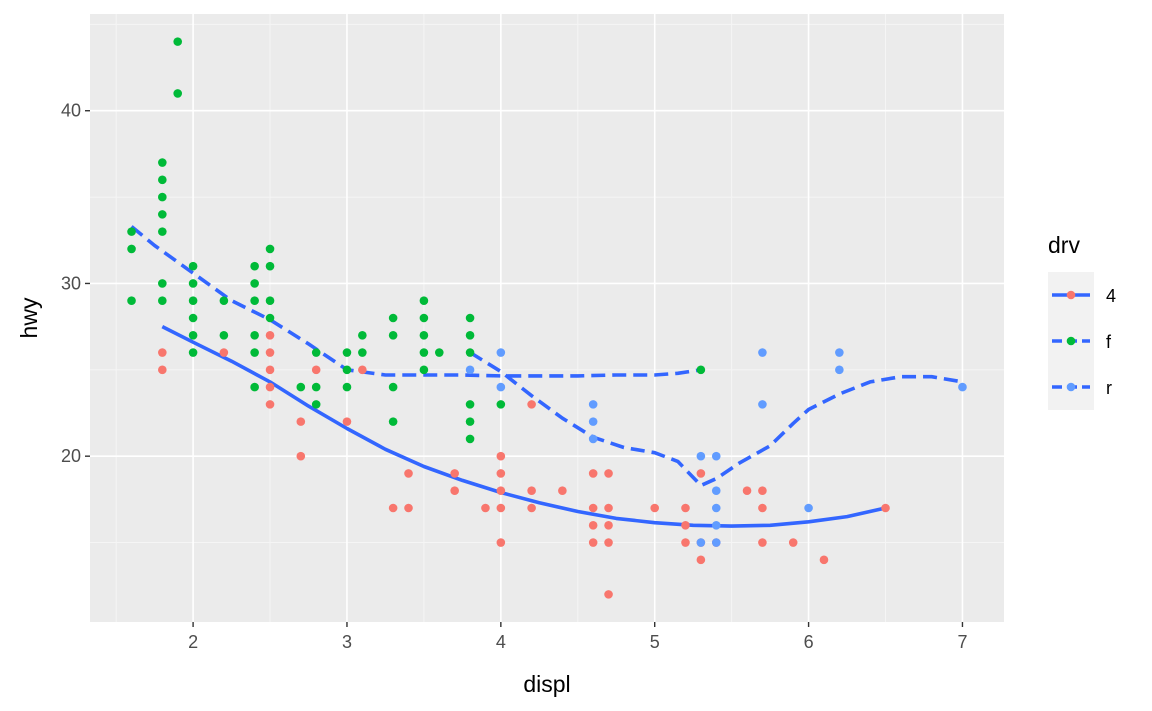 The height and width of the screenshot is (711, 1152). Describe the element at coordinates (71, 111) in the screenshot. I see `y-tick-label: 40` at that location.